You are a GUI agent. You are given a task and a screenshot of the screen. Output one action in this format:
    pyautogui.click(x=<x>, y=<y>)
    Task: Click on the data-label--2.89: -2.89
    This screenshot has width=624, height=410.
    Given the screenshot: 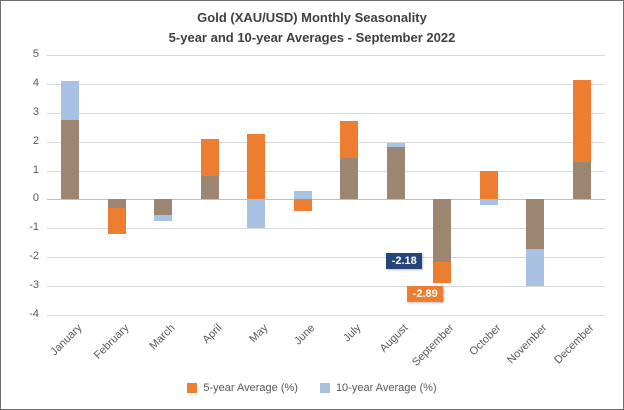 What is the action you would take?
    pyautogui.click(x=425, y=293)
    